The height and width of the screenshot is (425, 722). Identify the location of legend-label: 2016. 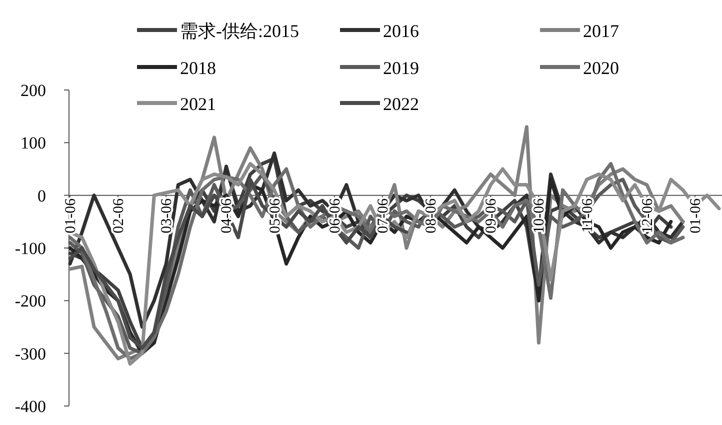
(401, 31).